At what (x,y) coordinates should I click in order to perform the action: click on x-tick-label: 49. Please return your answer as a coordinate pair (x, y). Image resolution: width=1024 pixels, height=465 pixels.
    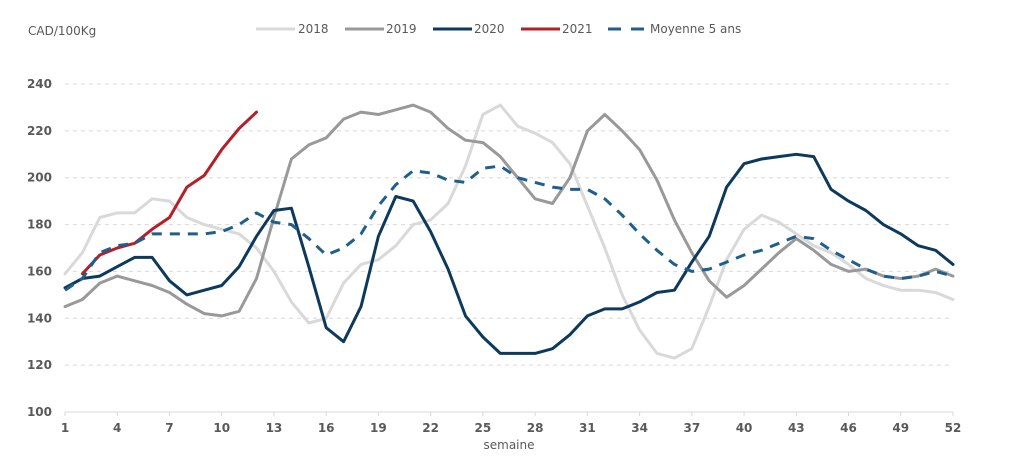
    Looking at the image, I should click on (900, 428).